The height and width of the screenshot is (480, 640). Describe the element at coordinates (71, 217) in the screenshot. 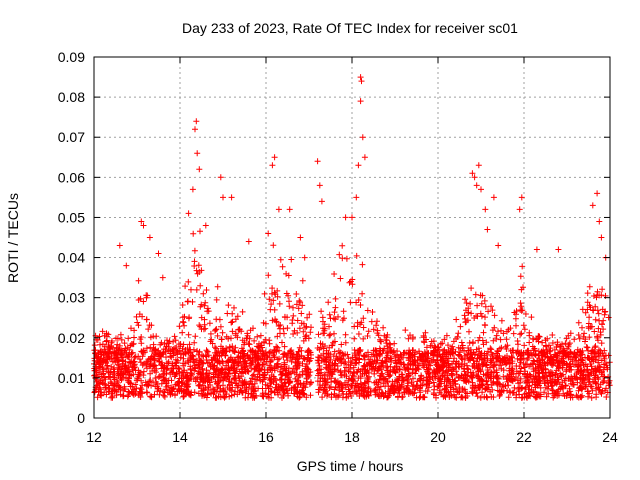

I see `y-tick-label: 0.05` at that location.